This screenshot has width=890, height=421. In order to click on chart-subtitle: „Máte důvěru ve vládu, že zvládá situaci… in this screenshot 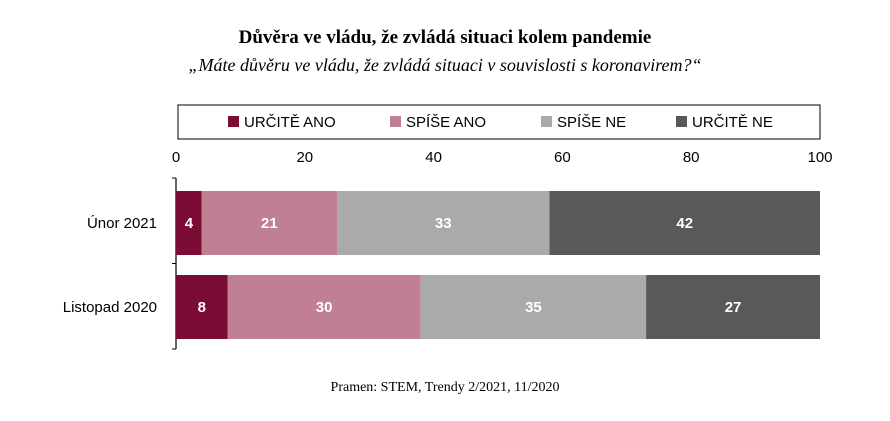, I will do `click(445, 65)`.